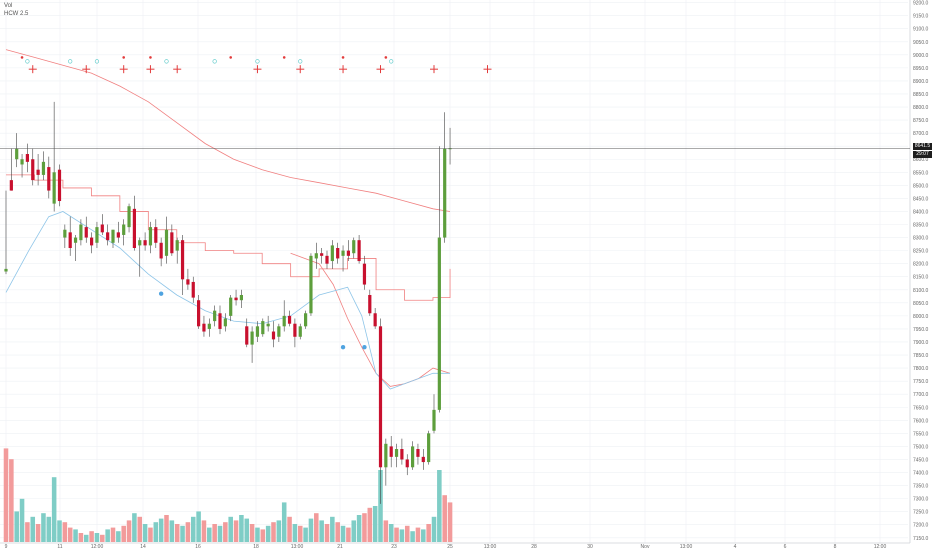  Describe the element at coordinates (686, 547) in the screenshot. I see `x-tick-label: 13:00` at that location.